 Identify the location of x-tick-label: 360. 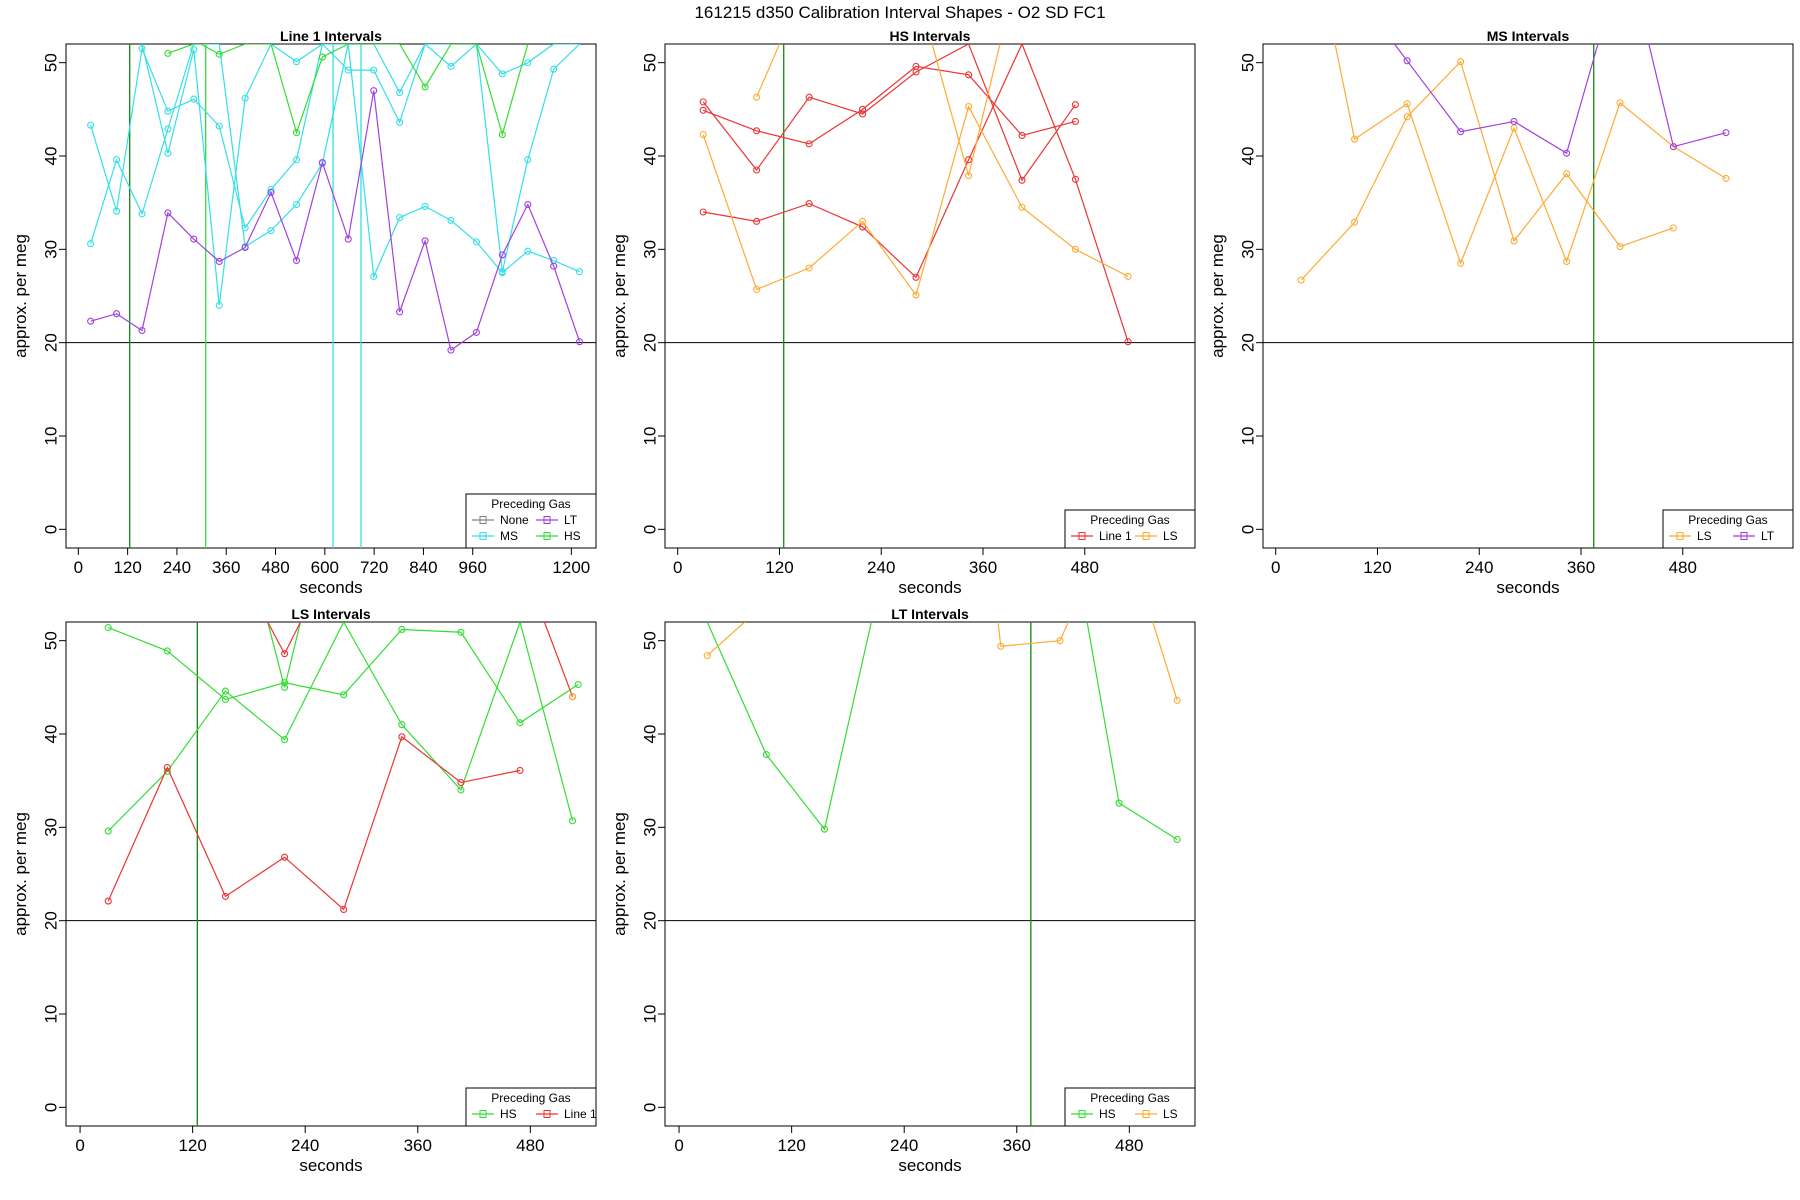
(983, 567).